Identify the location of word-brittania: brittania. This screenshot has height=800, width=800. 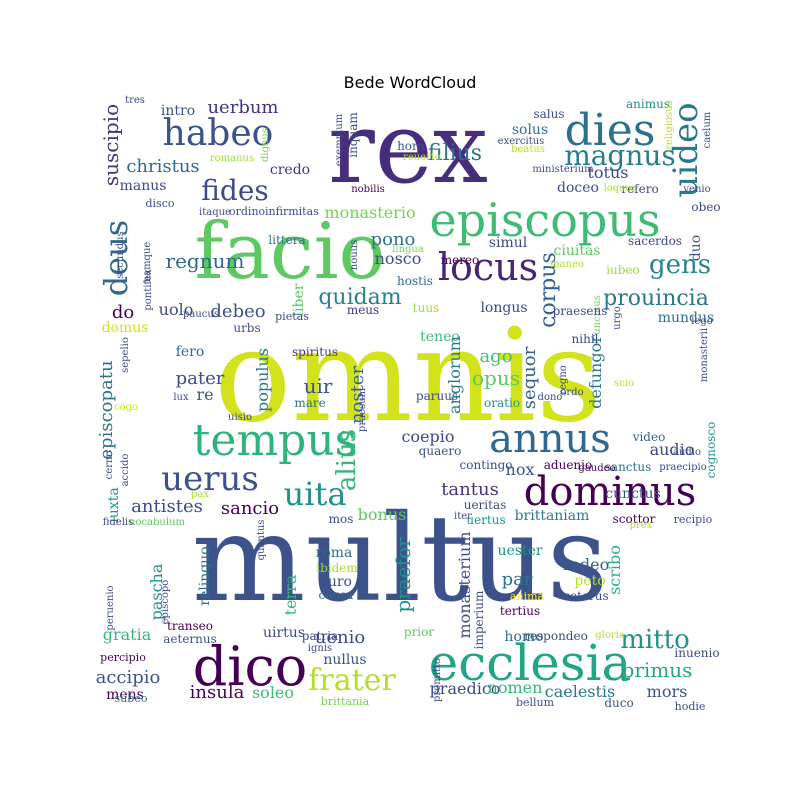
(345, 701).